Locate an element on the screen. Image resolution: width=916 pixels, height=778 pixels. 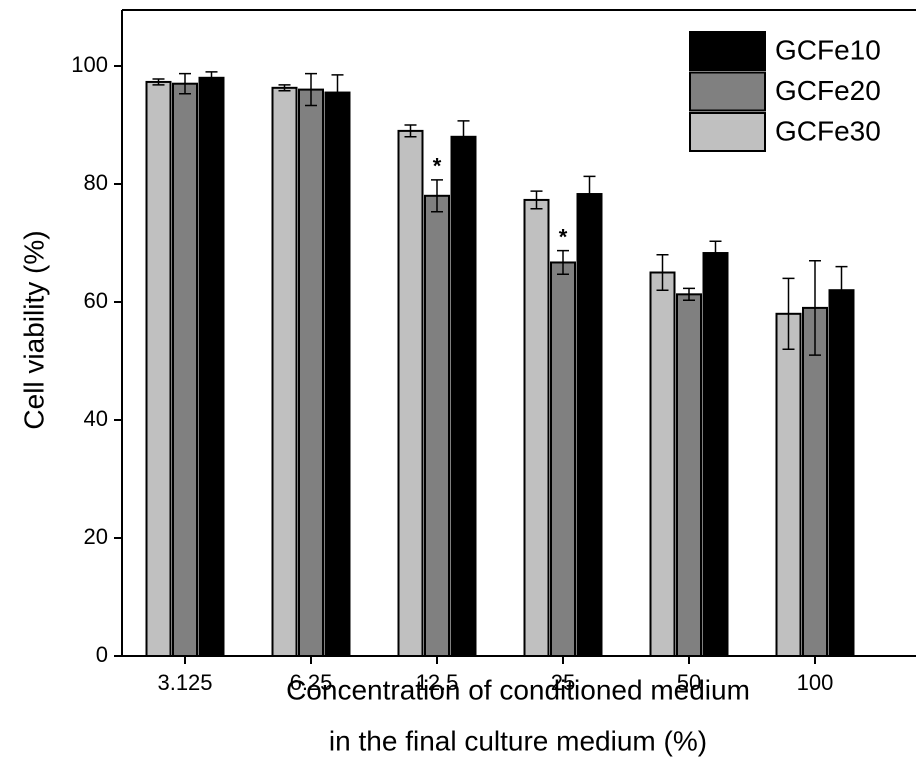
y-tick-label: 100 is located at coordinates (89, 64).